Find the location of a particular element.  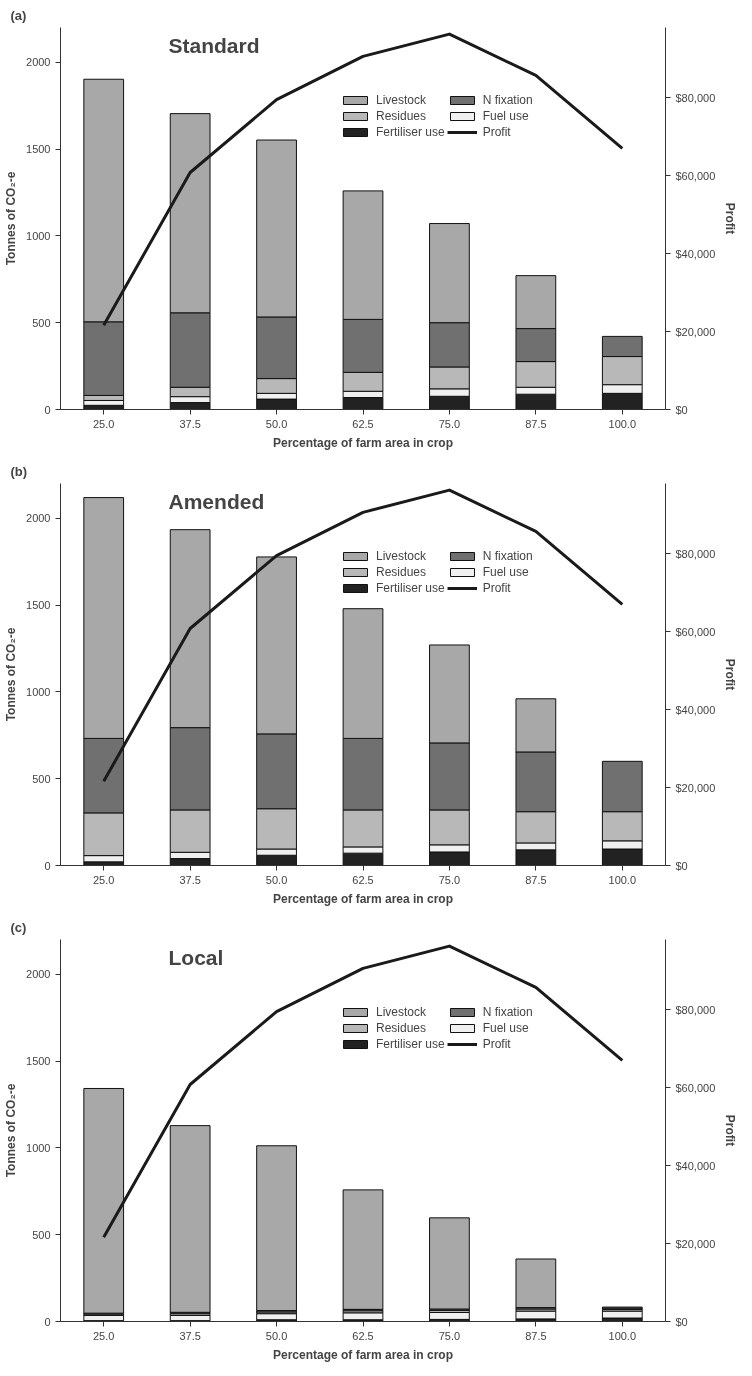

text: (b) is located at coordinates (19, 471).